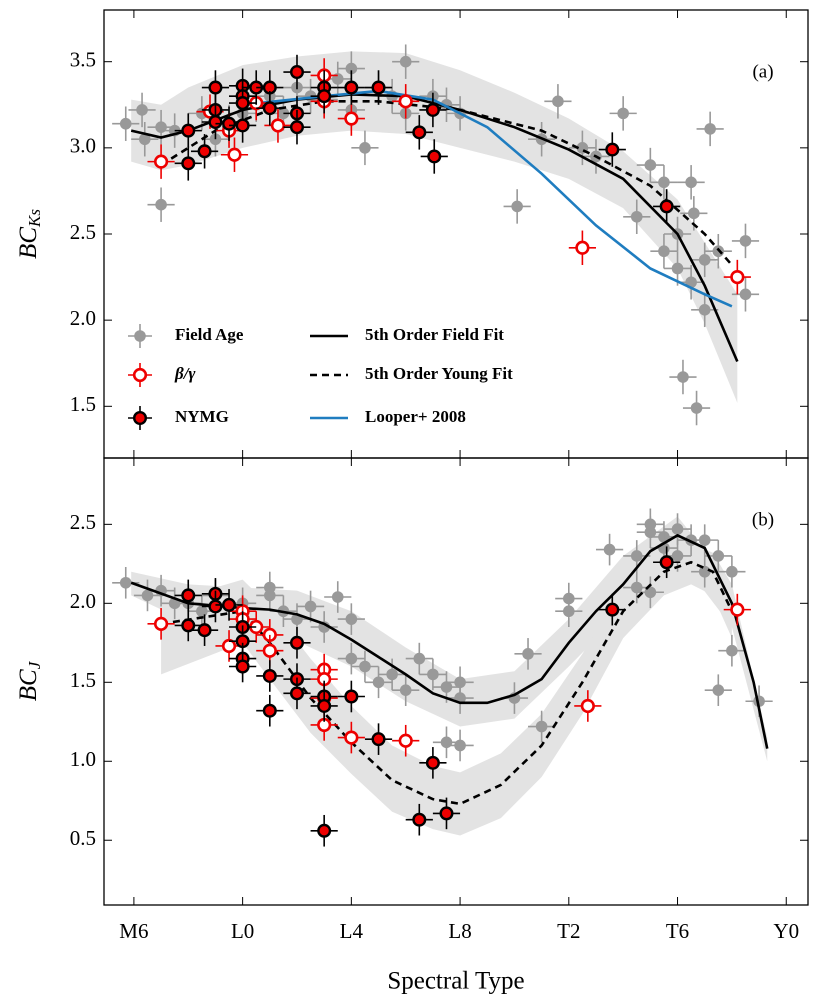 This screenshot has height=1004, width=831. I want to click on y-tick-label: 2.5, so click(83, 232).